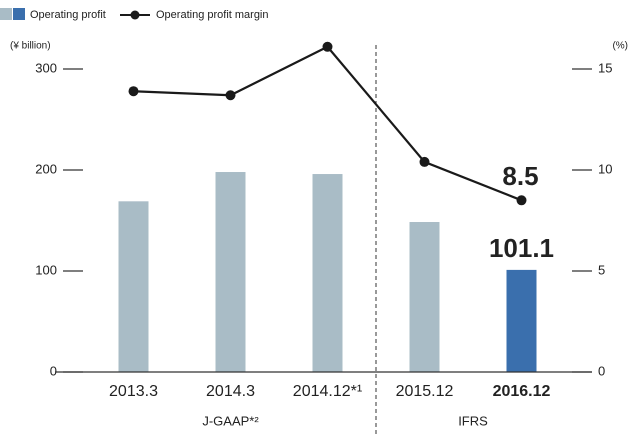 This screenshot has height=435, width=638. Describe the element at coordinates (473, 420) in the screenshot. I see `group-label: IFRS` at that location.